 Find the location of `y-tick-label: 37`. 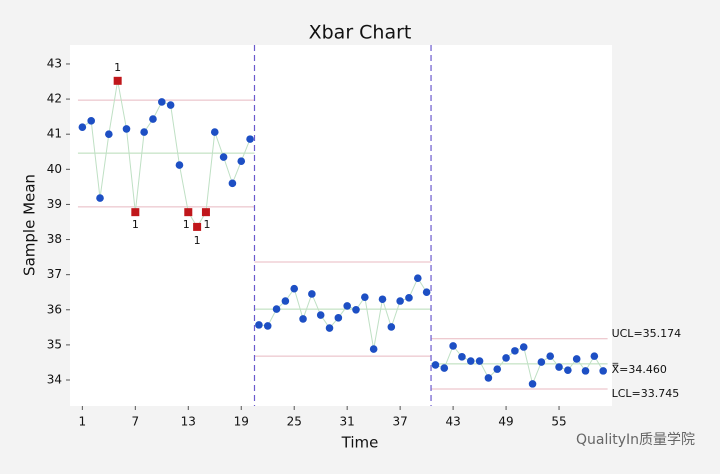

y-tick-label: 37 is located at coordinates (54, 274).